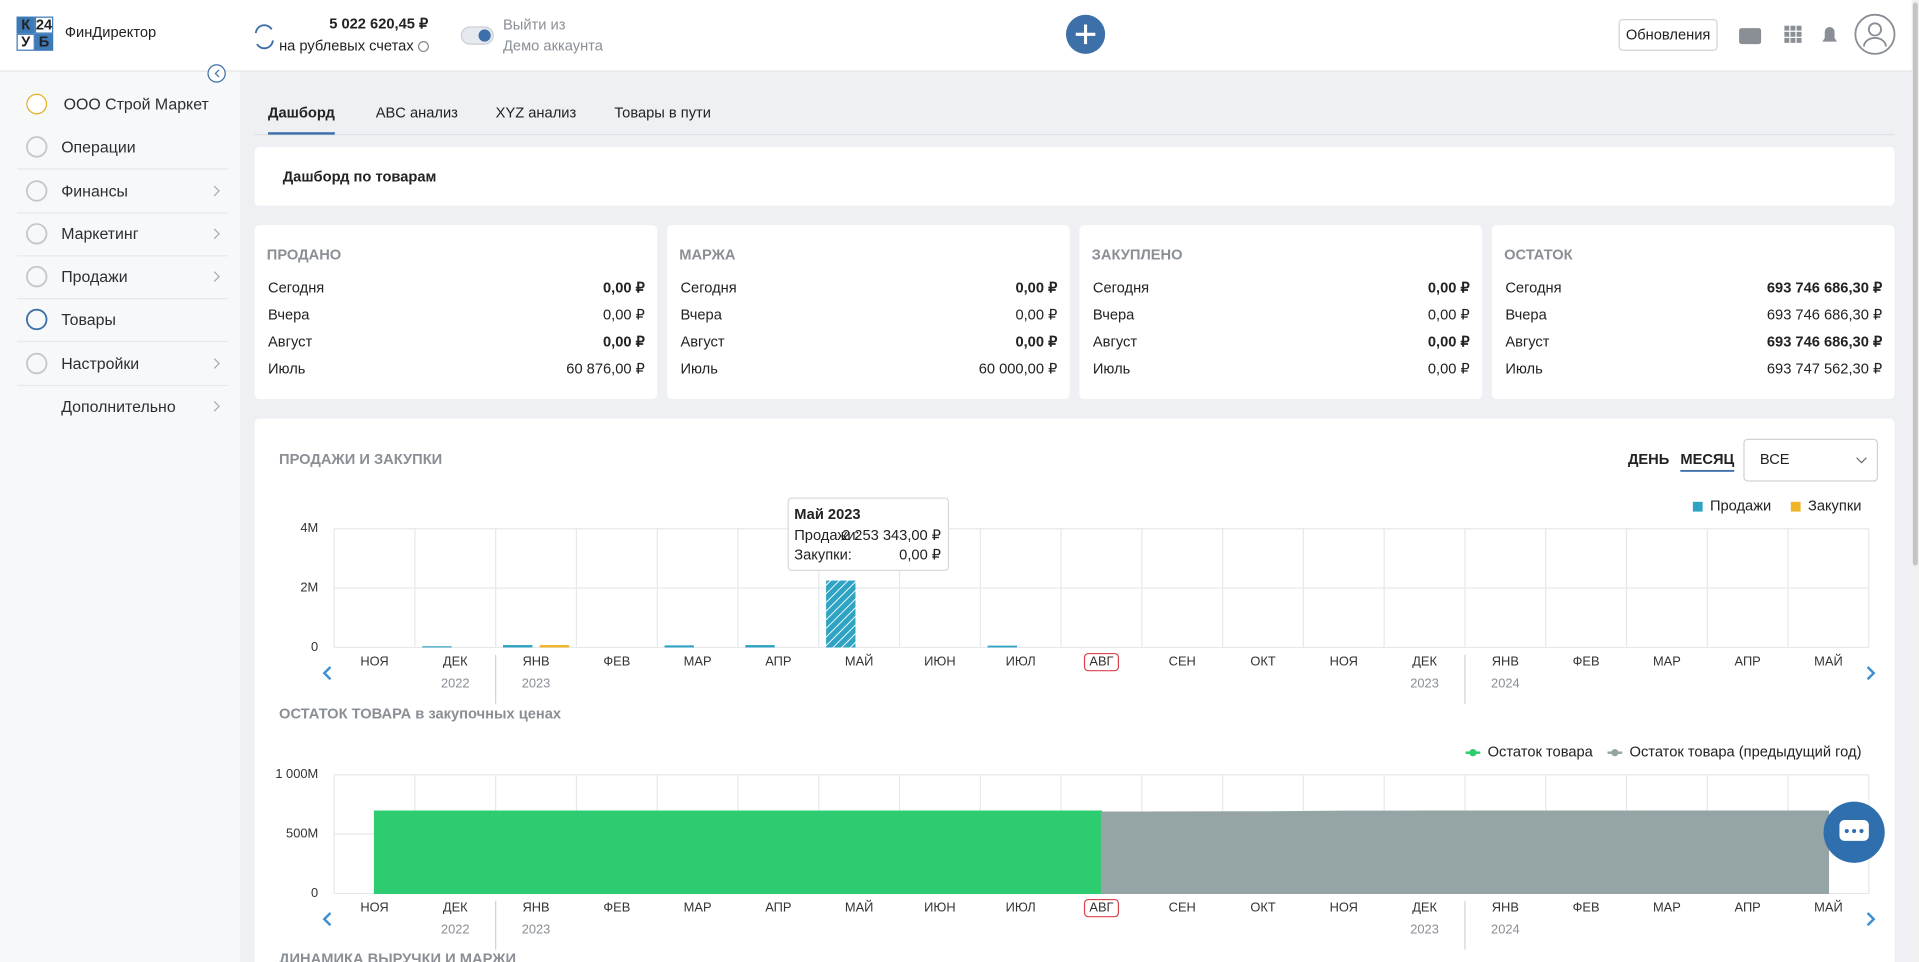 The width and height of the screenshot is (1919, 962). What do you see at coordinates (1707, 470) in the screenshot?
I see `period-underline` at bounding box center [1707, 470].